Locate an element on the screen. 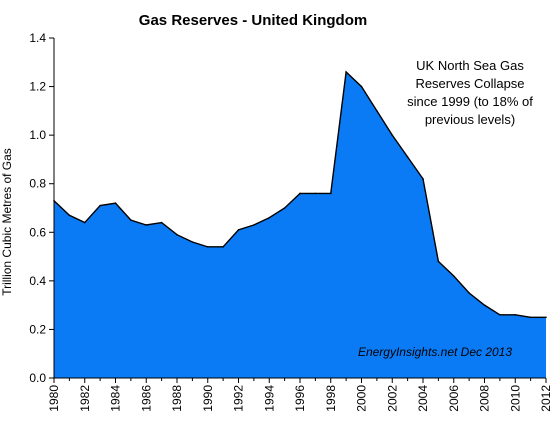 The height and width of the screenshot is (430, 554). x-tick-label: 2008 is located at coordinates (485, 398).